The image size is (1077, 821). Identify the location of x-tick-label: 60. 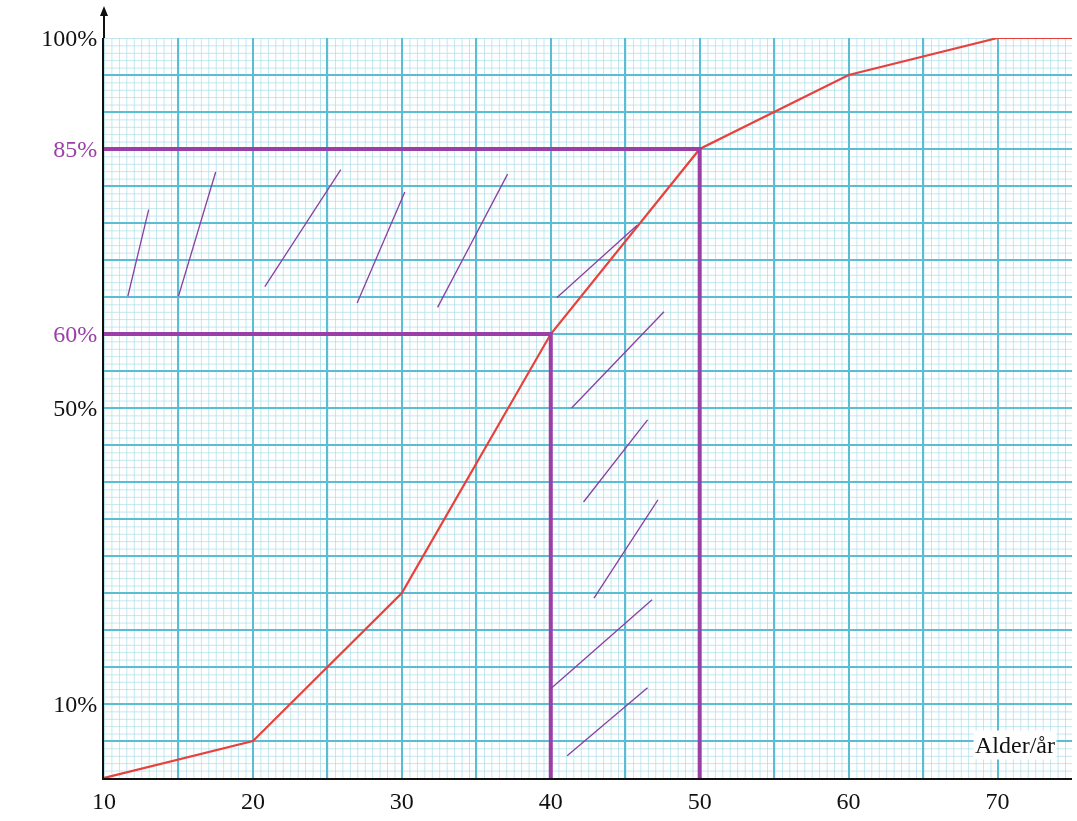
(848, 800).